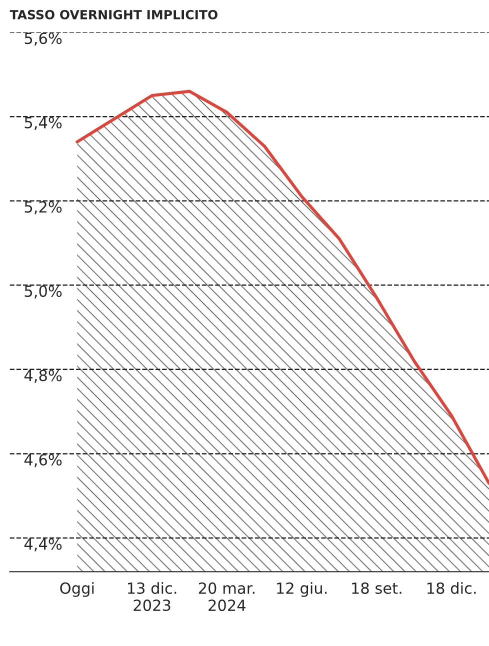  What do you see at coordinates (43, 461) in the screenshot?
I see `y-tick-label: 4,6%` at bounding box center [43, 461].